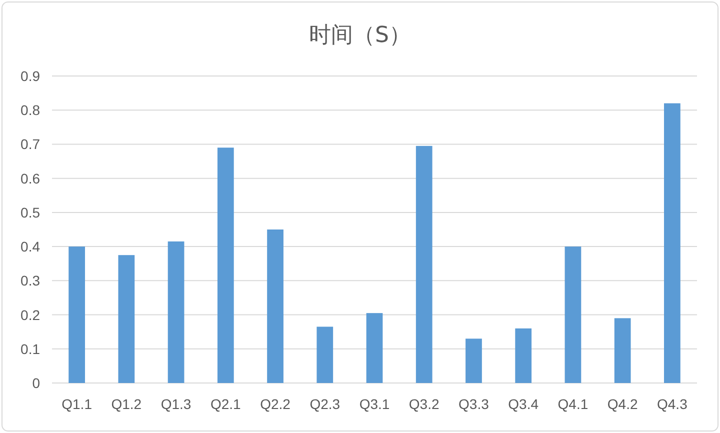 This screenshot has width=720, height=433. Describe the element at coordinates (226, 404) in the screenshot. I see `x-tick-label: Q2.1` at that location.